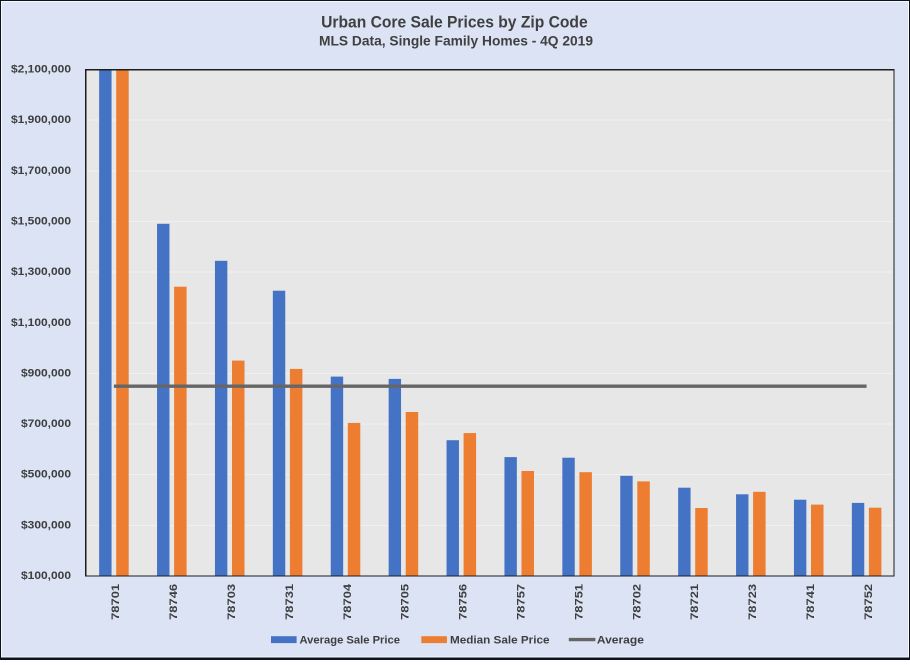 This screenshot has height=665, width=910. I want to click on svg-text: 78702, so click(637, 602).